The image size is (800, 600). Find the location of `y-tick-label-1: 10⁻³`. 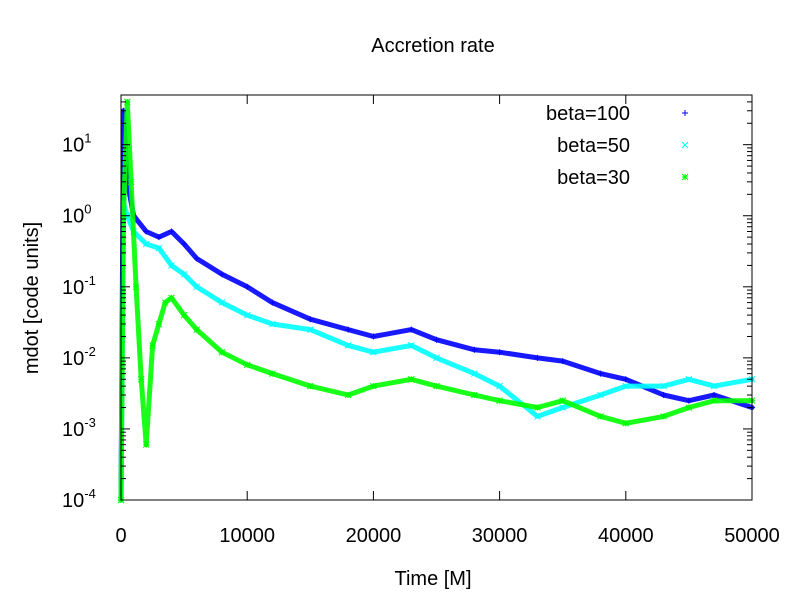

y-tick-label-1: 10⁻³ is located at coordinates (79, 428).